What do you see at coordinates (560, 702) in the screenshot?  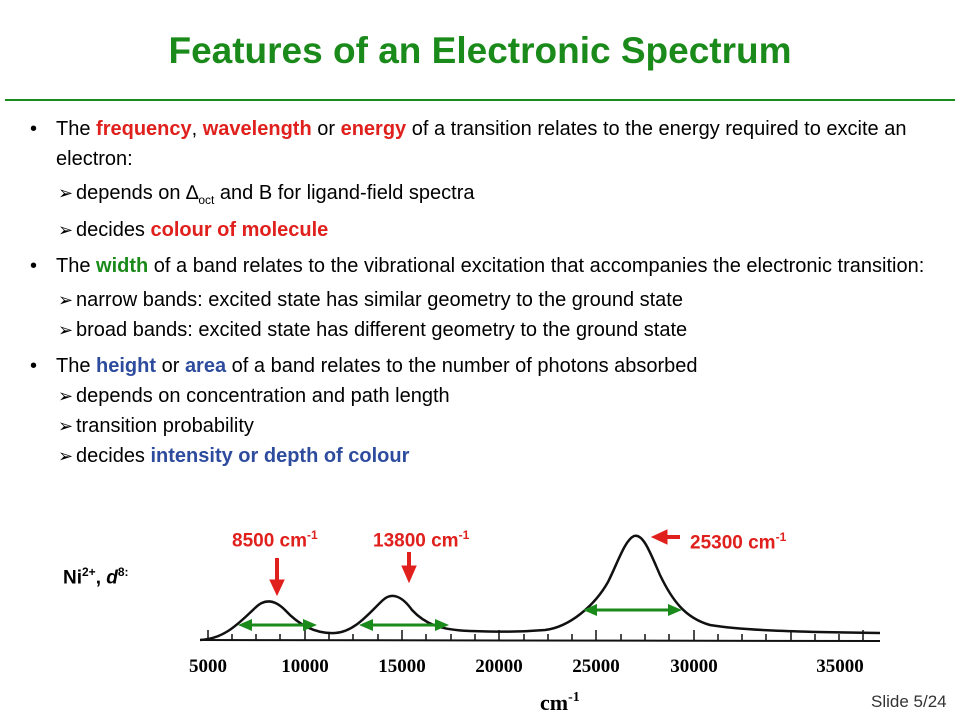 I see `axis-label: cm-1` at bounding box center [560, 702].